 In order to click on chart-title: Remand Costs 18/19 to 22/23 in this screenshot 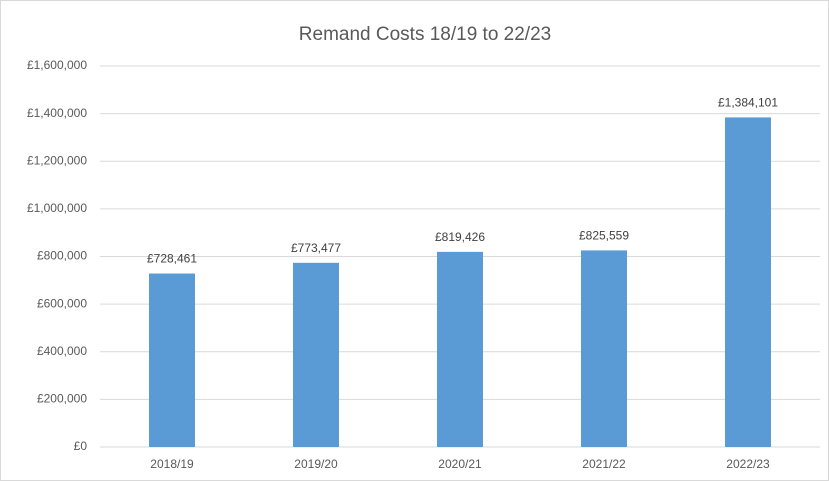, I will do `click(425, 34)`.